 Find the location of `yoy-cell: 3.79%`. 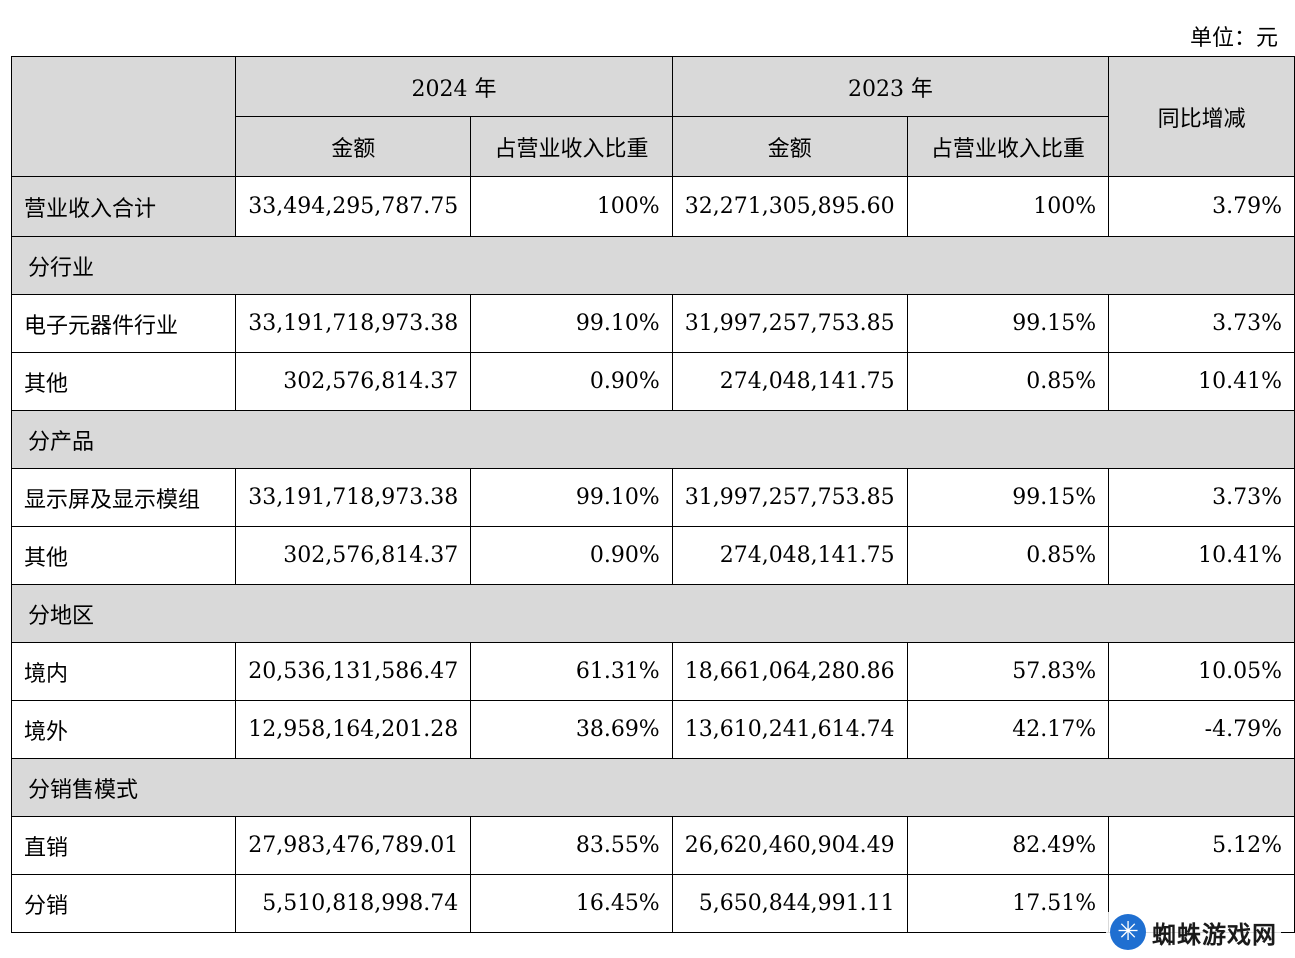

yoy-cell: 3.79% is located at coordinates (1201, 206).